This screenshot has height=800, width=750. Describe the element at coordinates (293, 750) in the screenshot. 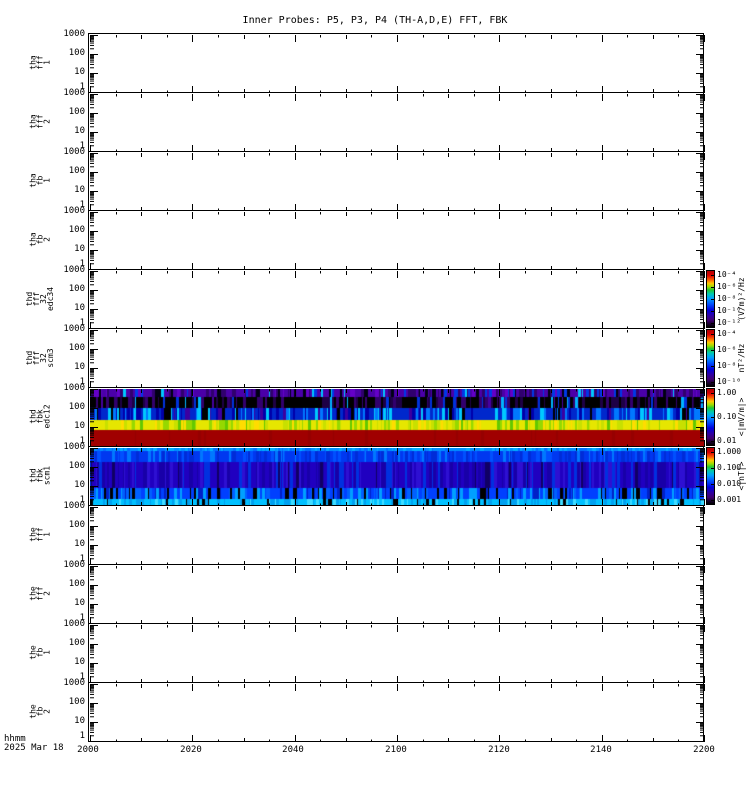

I see `x-tick-label: 2040` at that location.